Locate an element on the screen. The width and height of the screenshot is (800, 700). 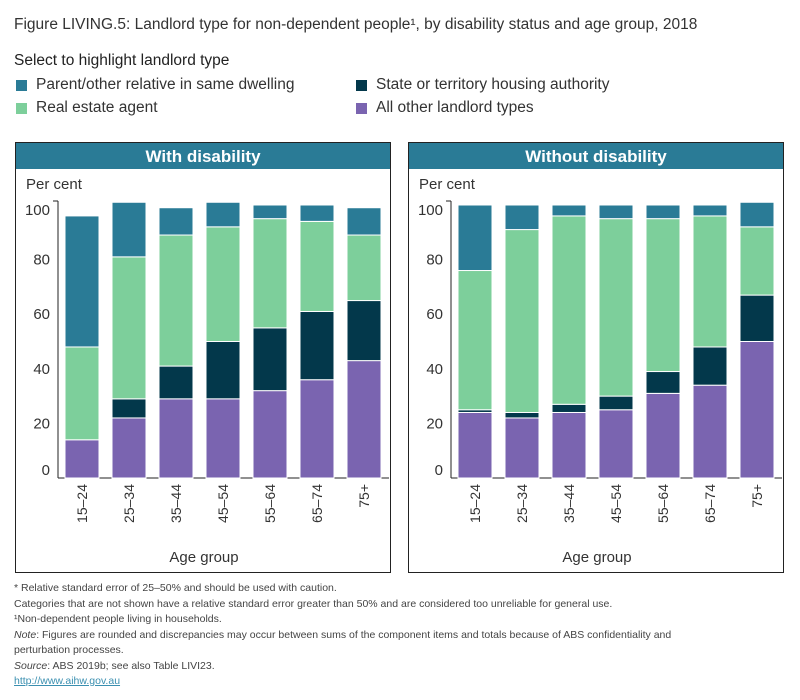
legend-label: Parent/other relative in same dwelling is located at coordinates (165, 84).